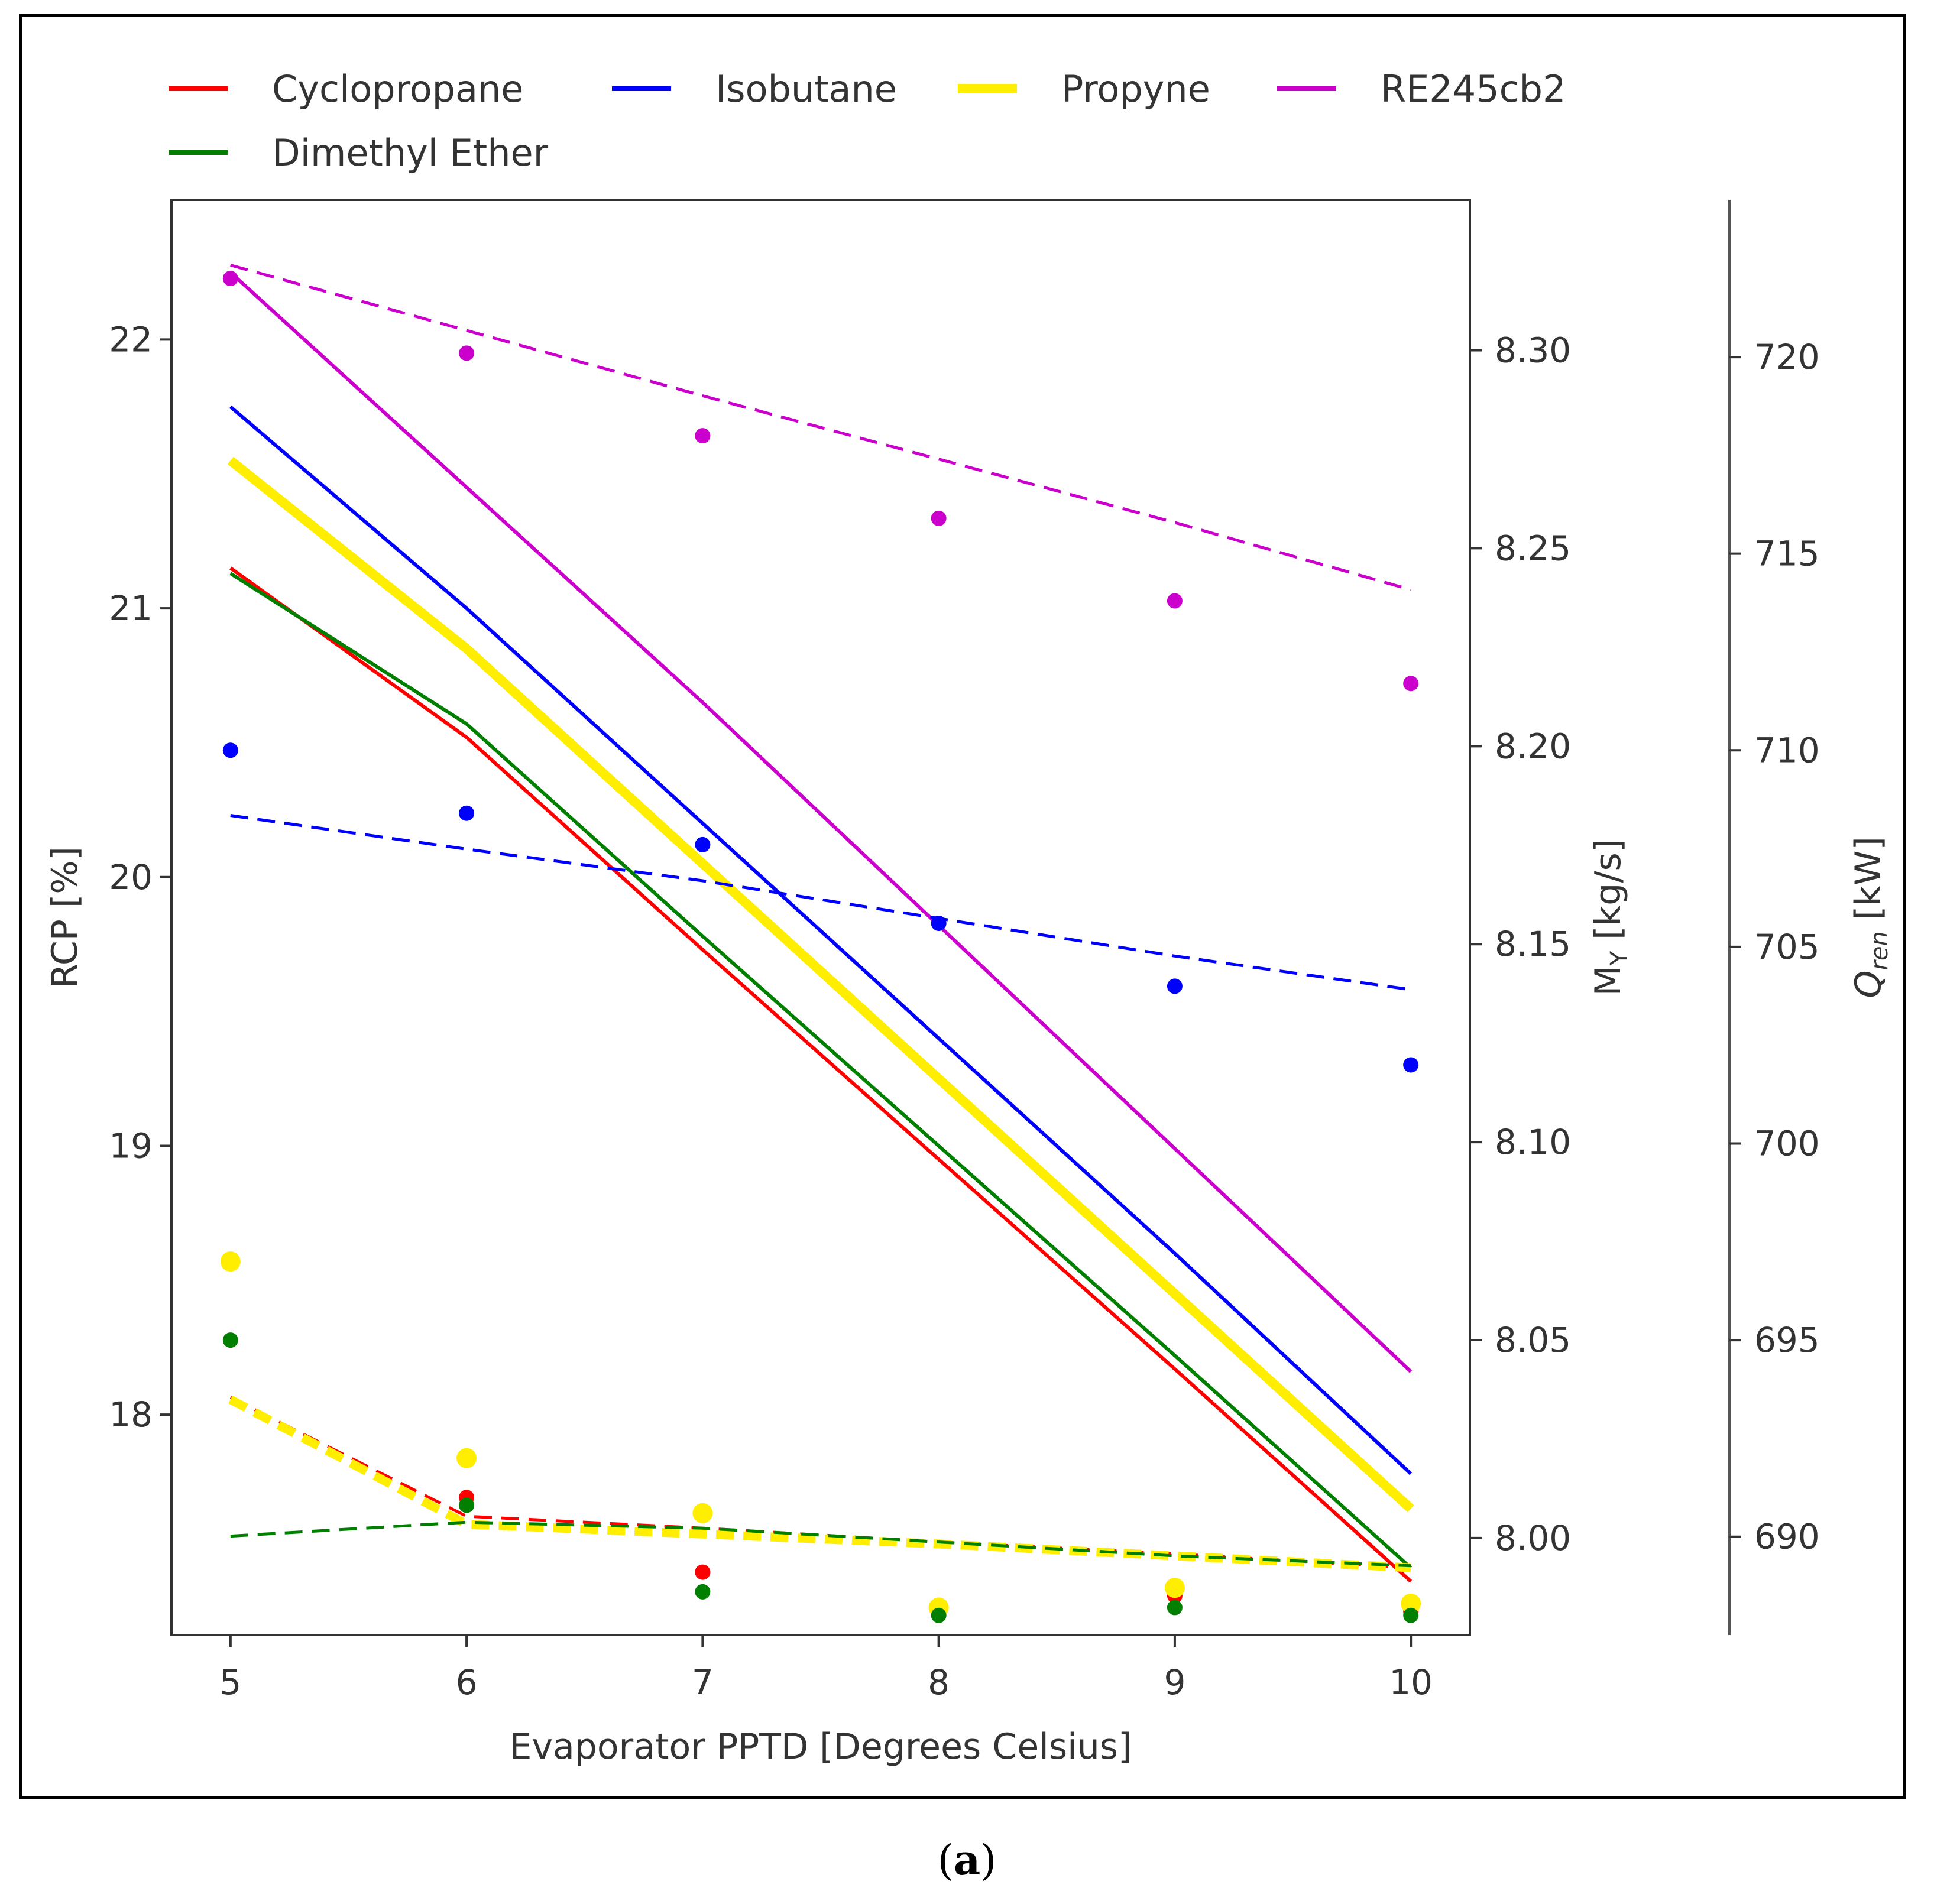 This screenshot has width=1934, height=1904. What do you see at coordinates (411, 153) in the screenshot?
I see `legend-label: Dimethyl Ether` at bounding box center [411, 153].